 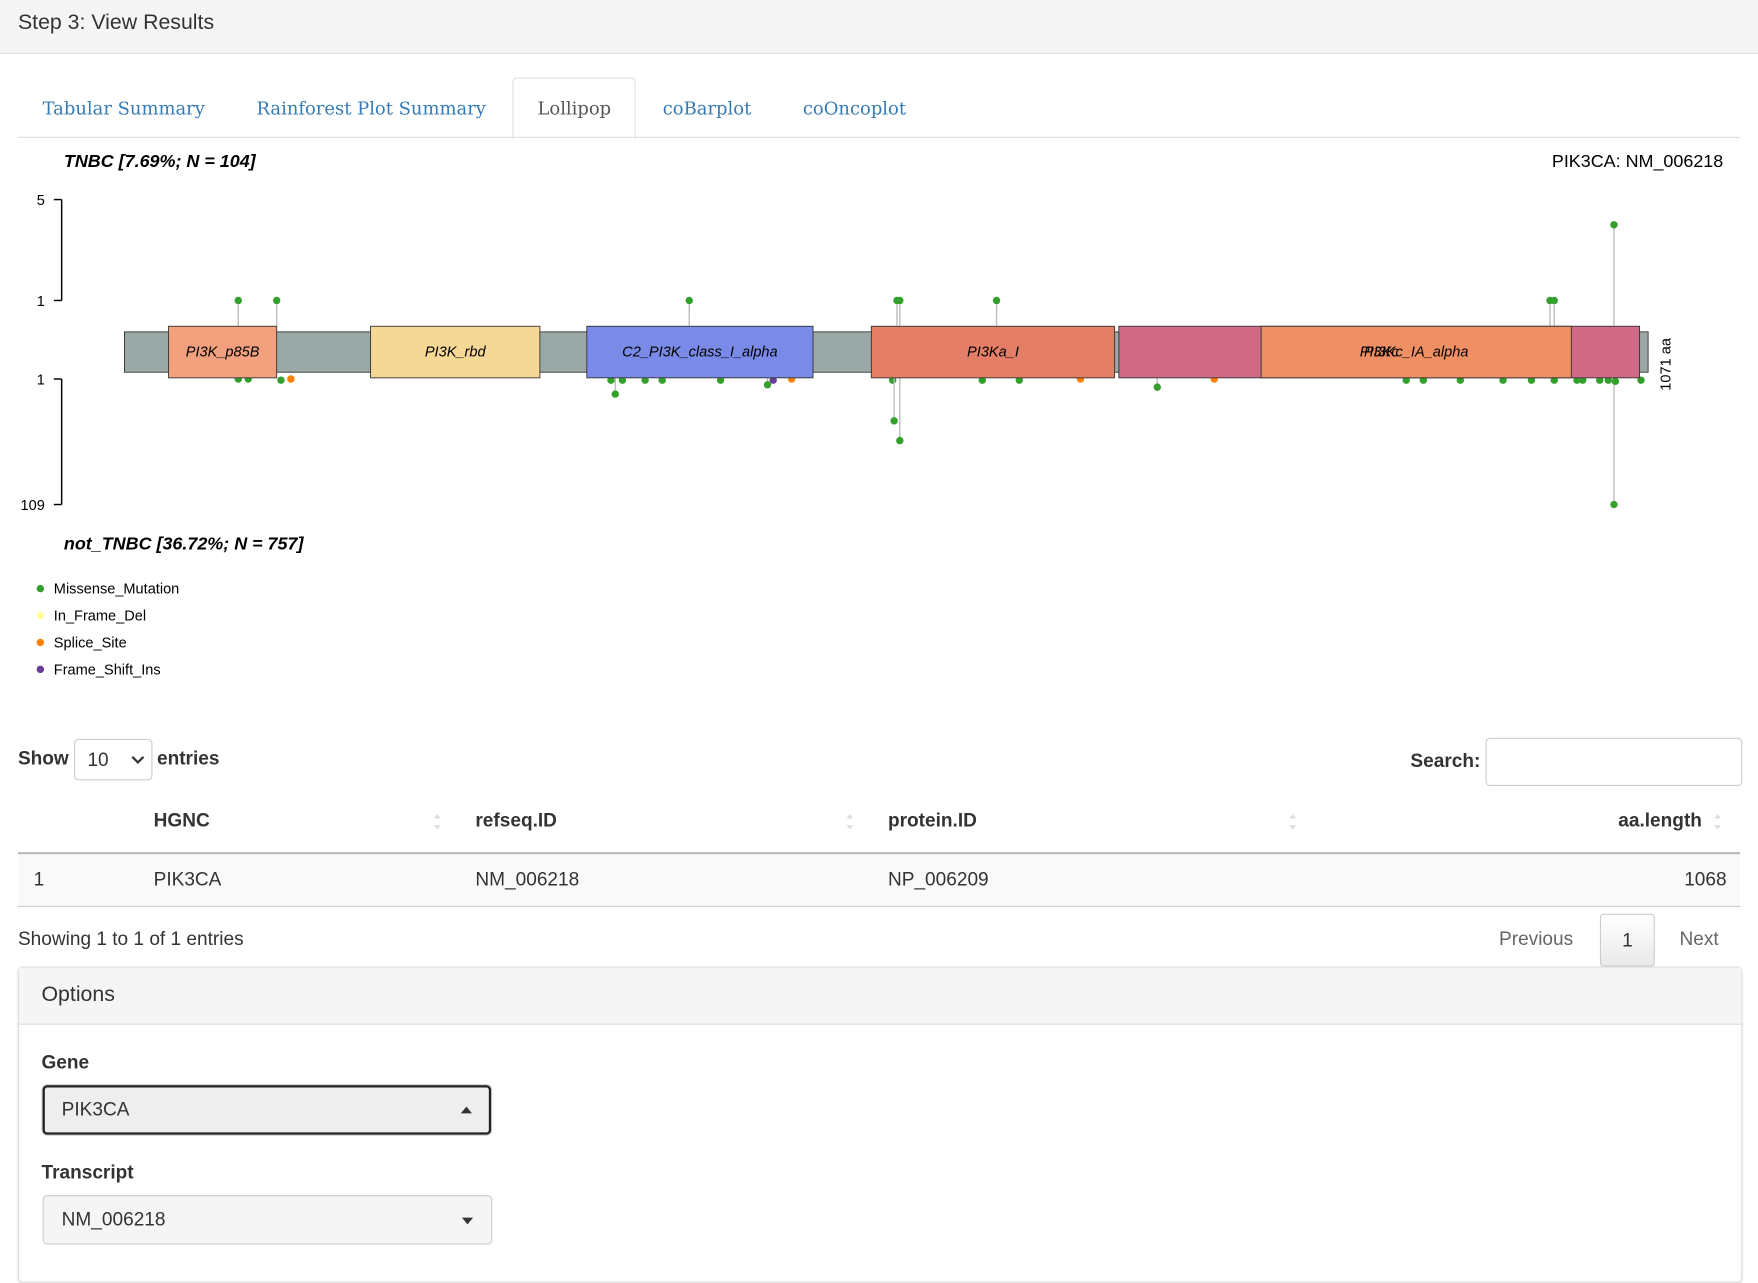 What do you see at coordinates (98, 759) in the screenshot?
I see `length-value: 10` at bounding box center [98, 759].